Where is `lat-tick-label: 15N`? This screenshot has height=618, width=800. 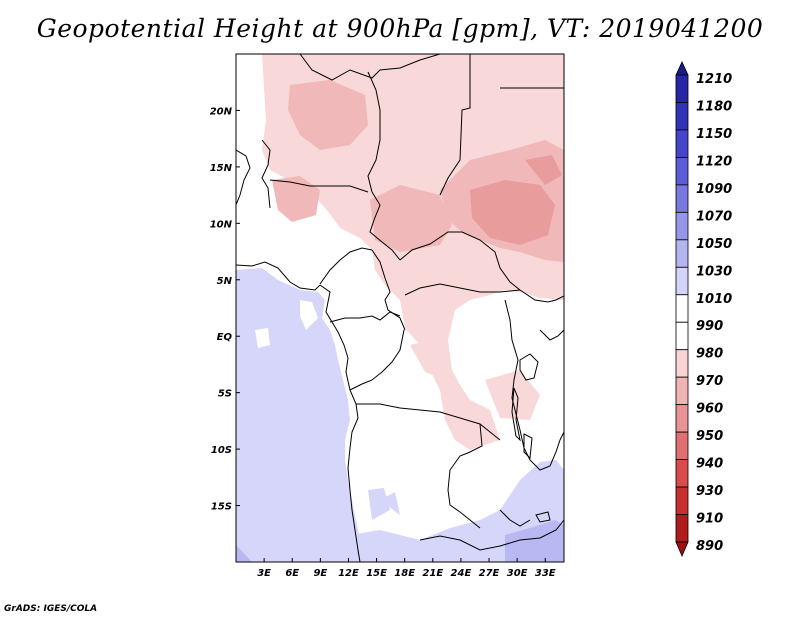
lat-tick-label: 15N is located at coordinates (221, 168).